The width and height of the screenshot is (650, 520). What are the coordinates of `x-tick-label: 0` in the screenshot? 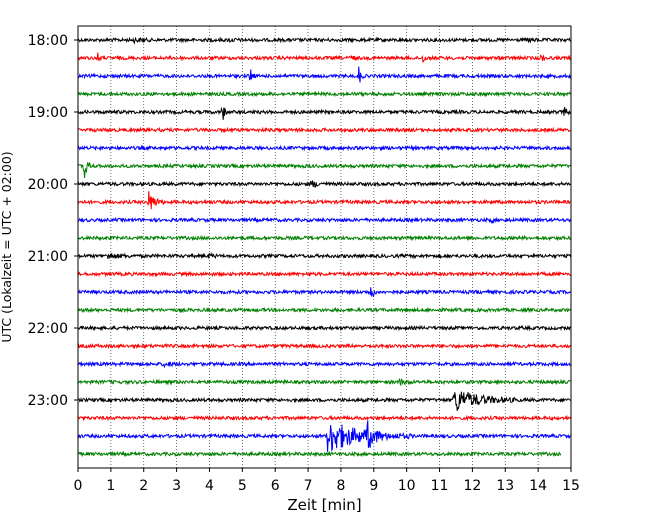 It's located at (78, 486).